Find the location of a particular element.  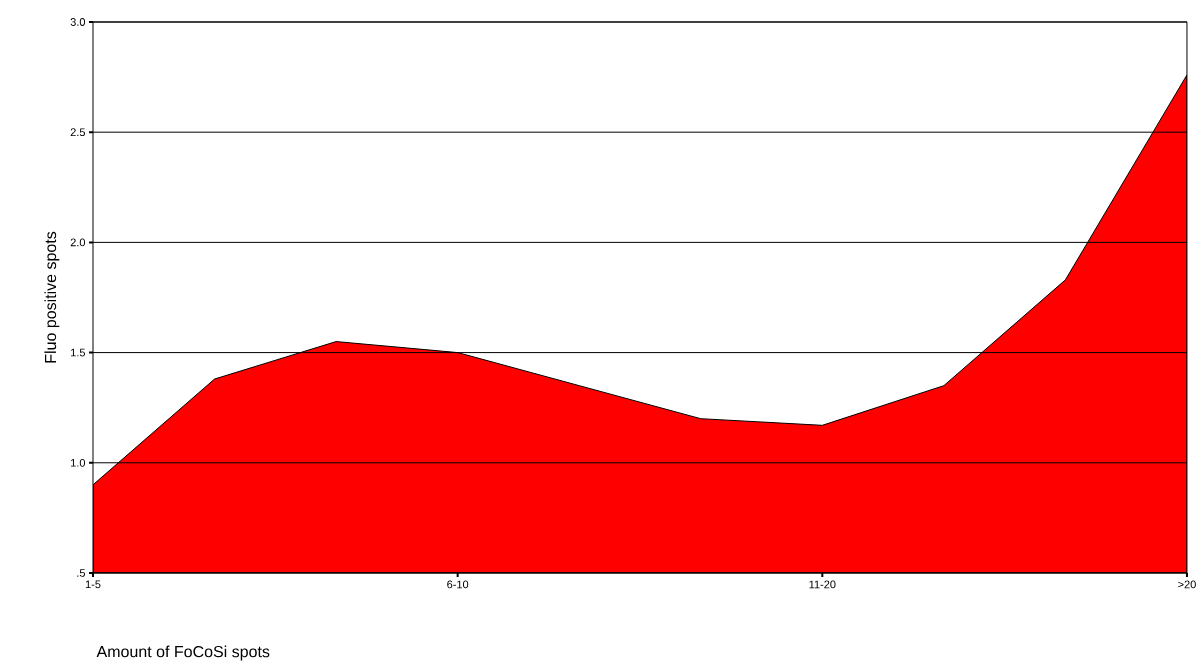

x-tick-label: 11-20 is located at coordinates (822, 584).